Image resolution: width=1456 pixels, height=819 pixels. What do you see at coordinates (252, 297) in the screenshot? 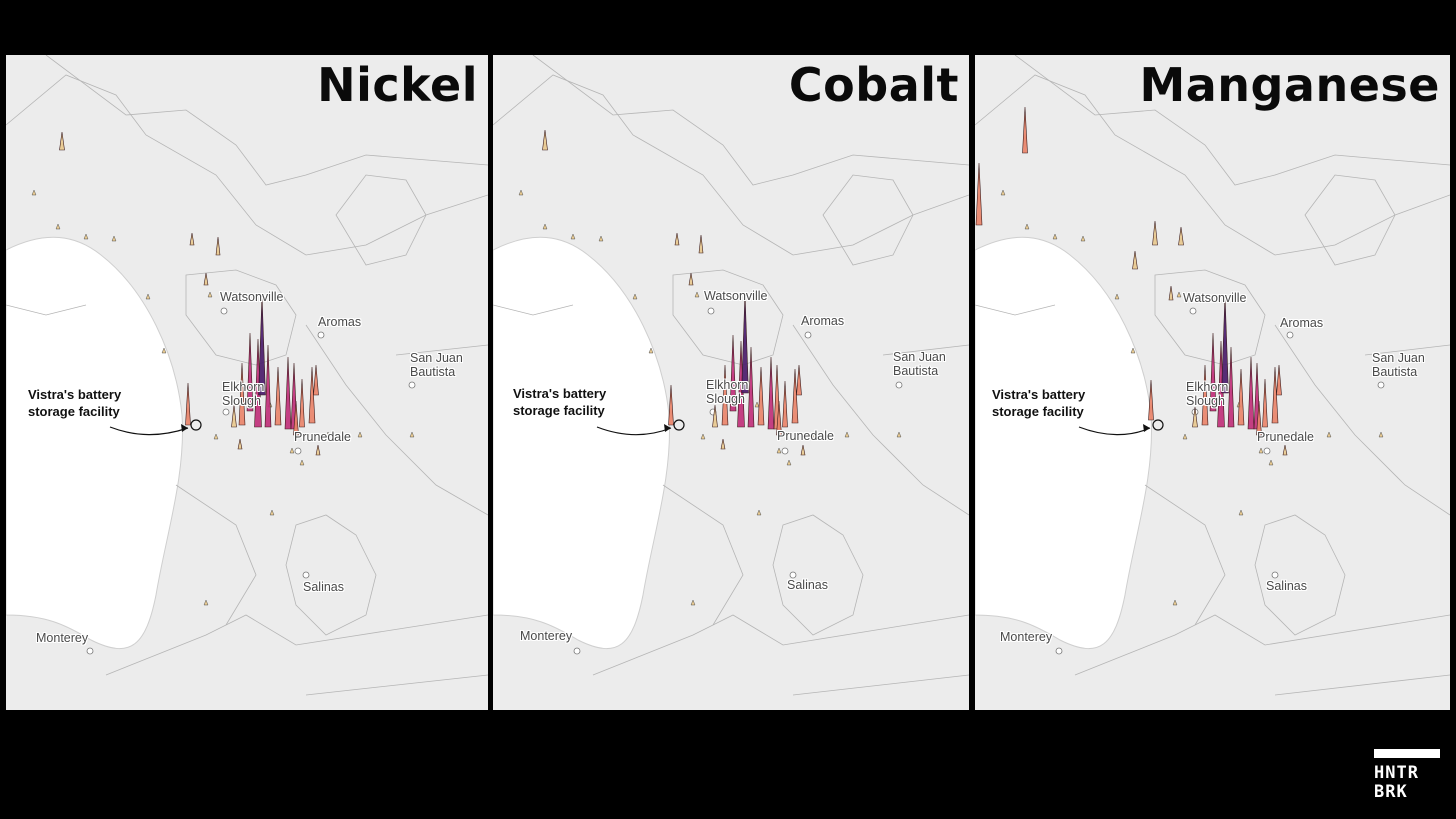
I see `label-watsonville: Watsonville` at bounding box center [252, 297].